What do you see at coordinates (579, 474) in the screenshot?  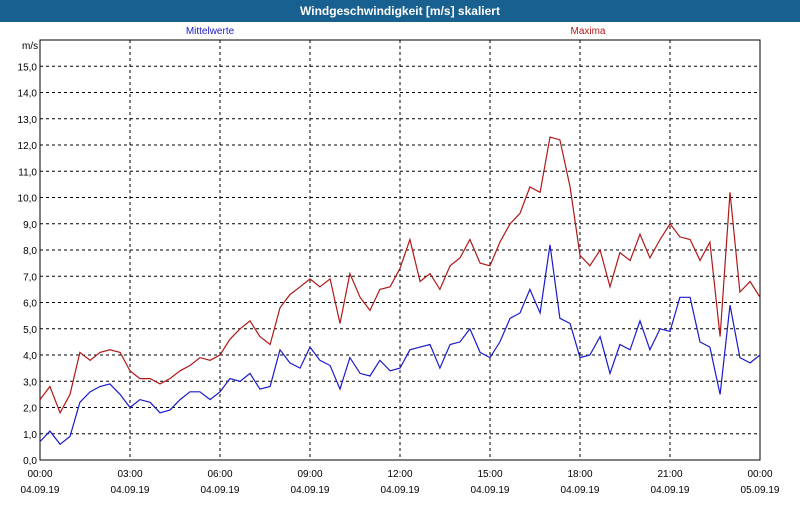 I see `x-tick-time-label: 18:00` at bounding box center [579, 474].